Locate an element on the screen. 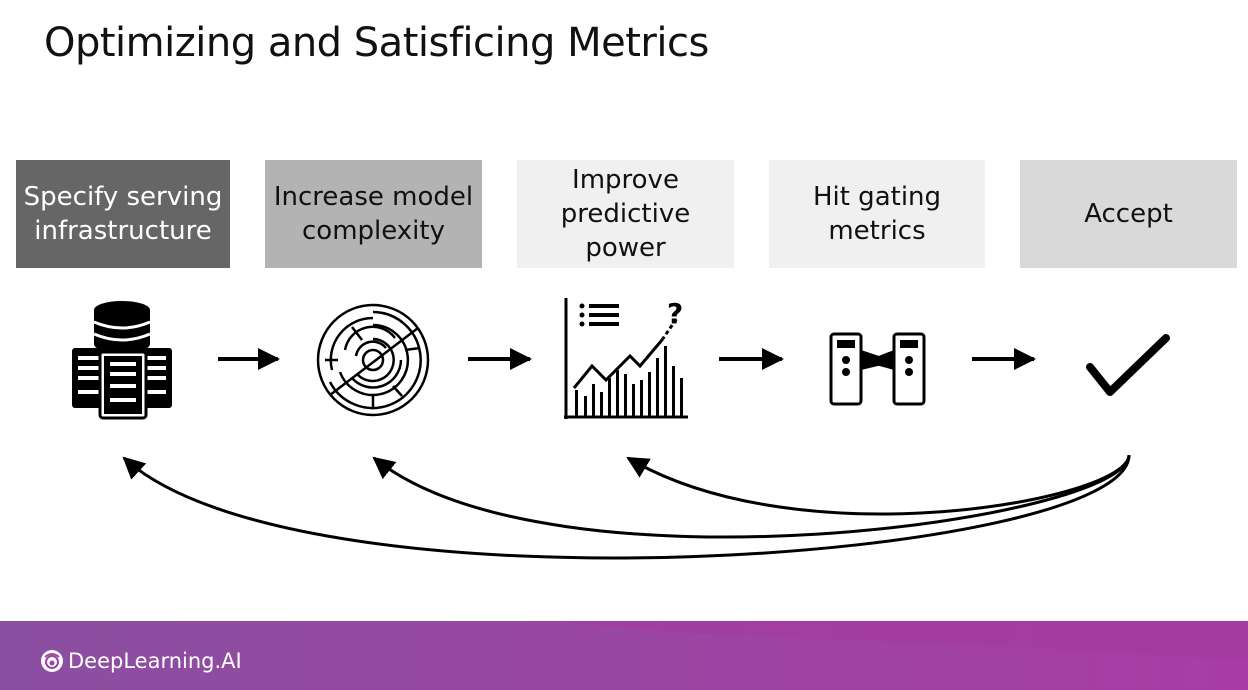  step-improve-predictive-power: Improve predictive power is located at coordinates (625, 214).